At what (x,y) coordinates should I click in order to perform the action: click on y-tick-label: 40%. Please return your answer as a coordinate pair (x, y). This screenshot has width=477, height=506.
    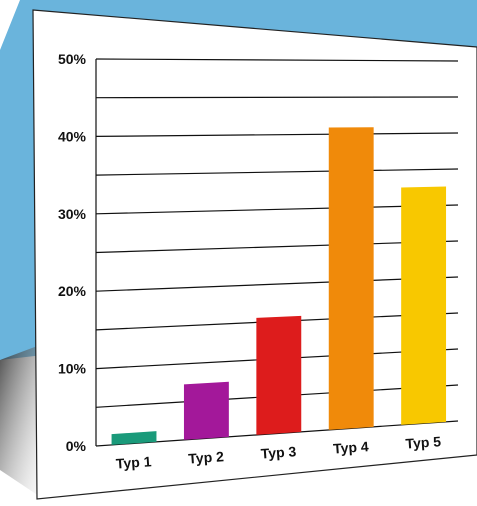
    Looking at the image, I should click on (72, 136).